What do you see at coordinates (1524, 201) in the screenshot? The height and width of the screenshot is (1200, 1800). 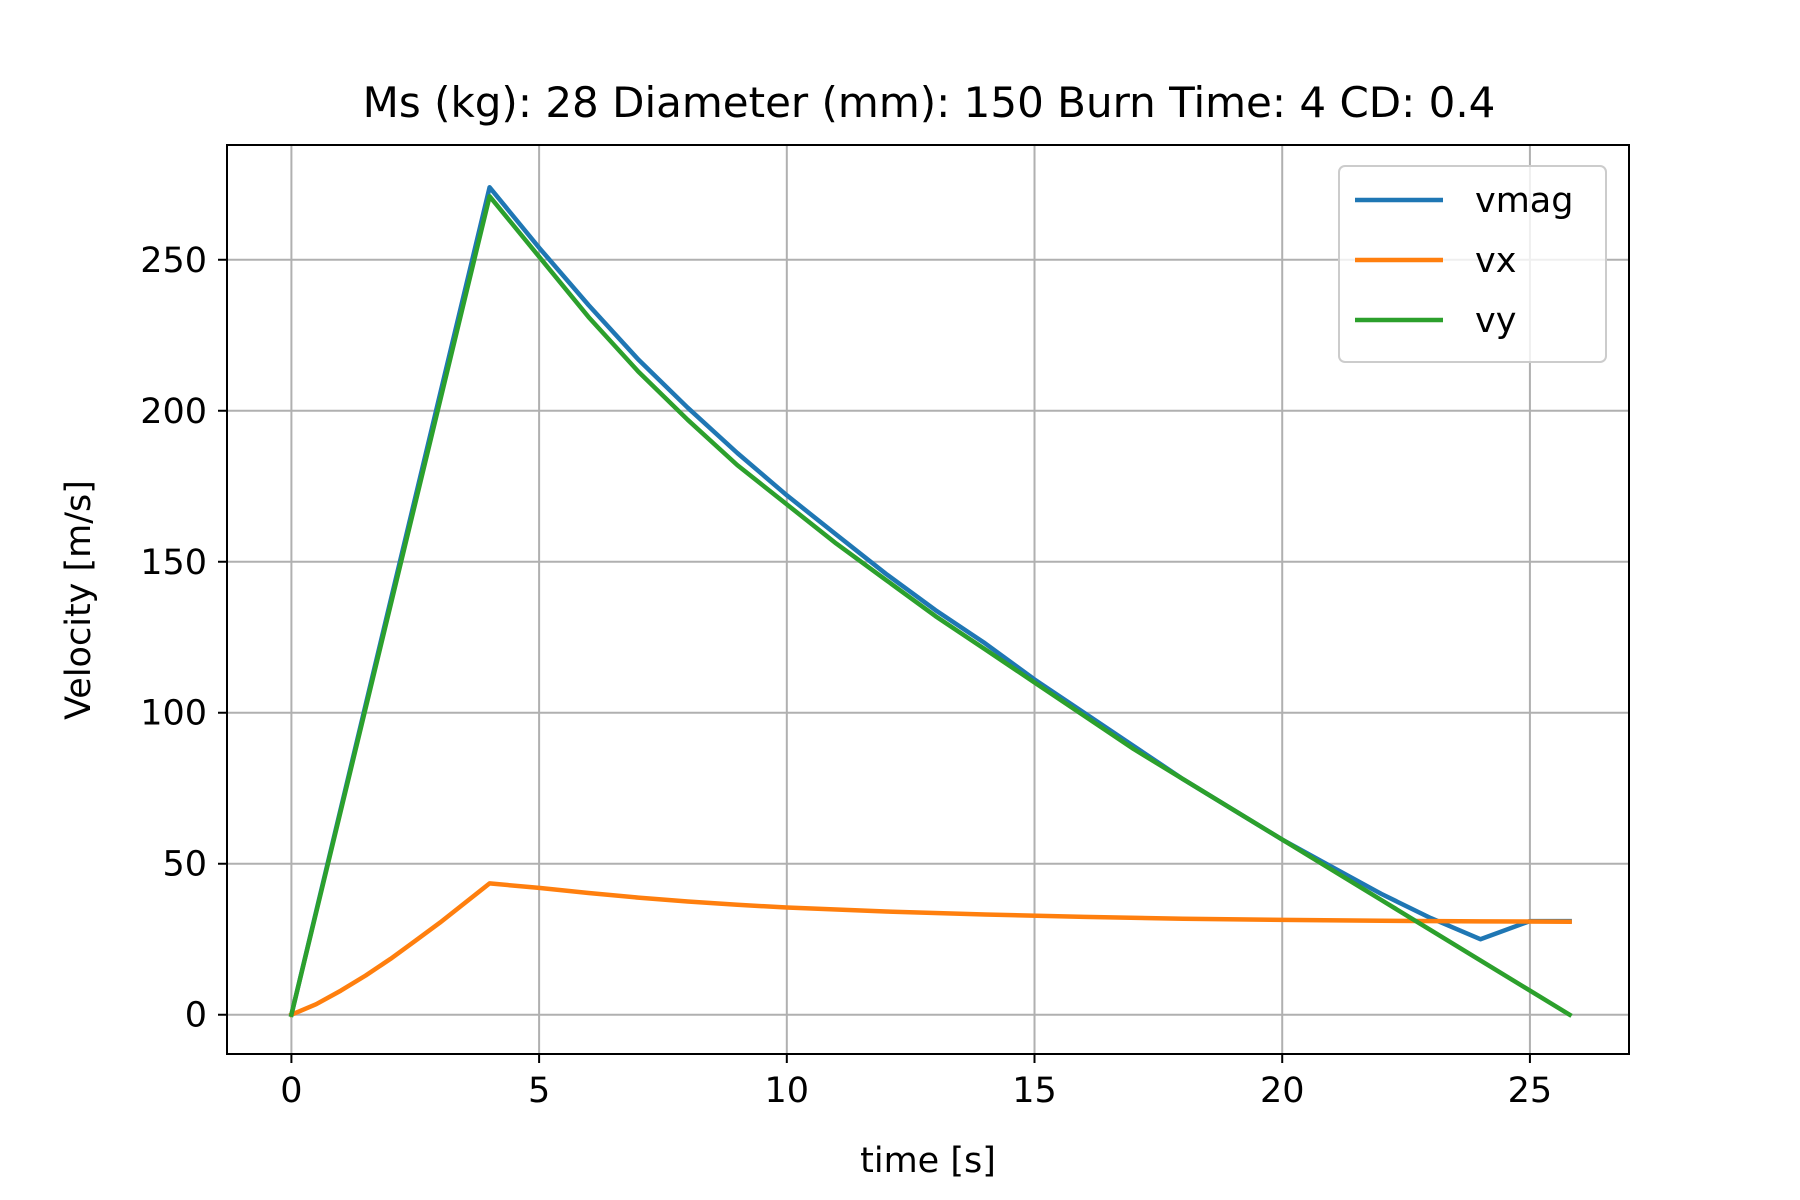 I see `legend-label-vmag: vmag` at bounding box center [1524, 201].